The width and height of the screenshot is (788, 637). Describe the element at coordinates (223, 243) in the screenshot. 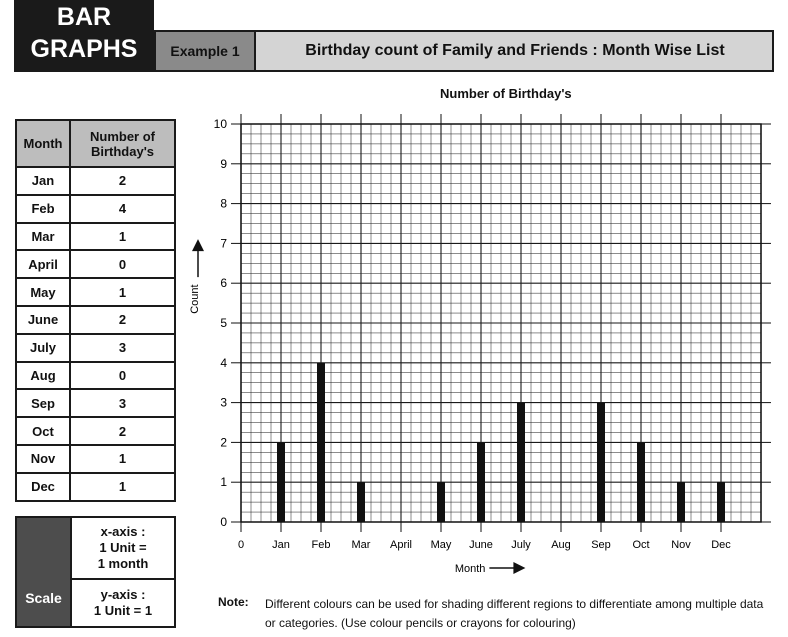

I see `y-tick-label: 7` at that location.